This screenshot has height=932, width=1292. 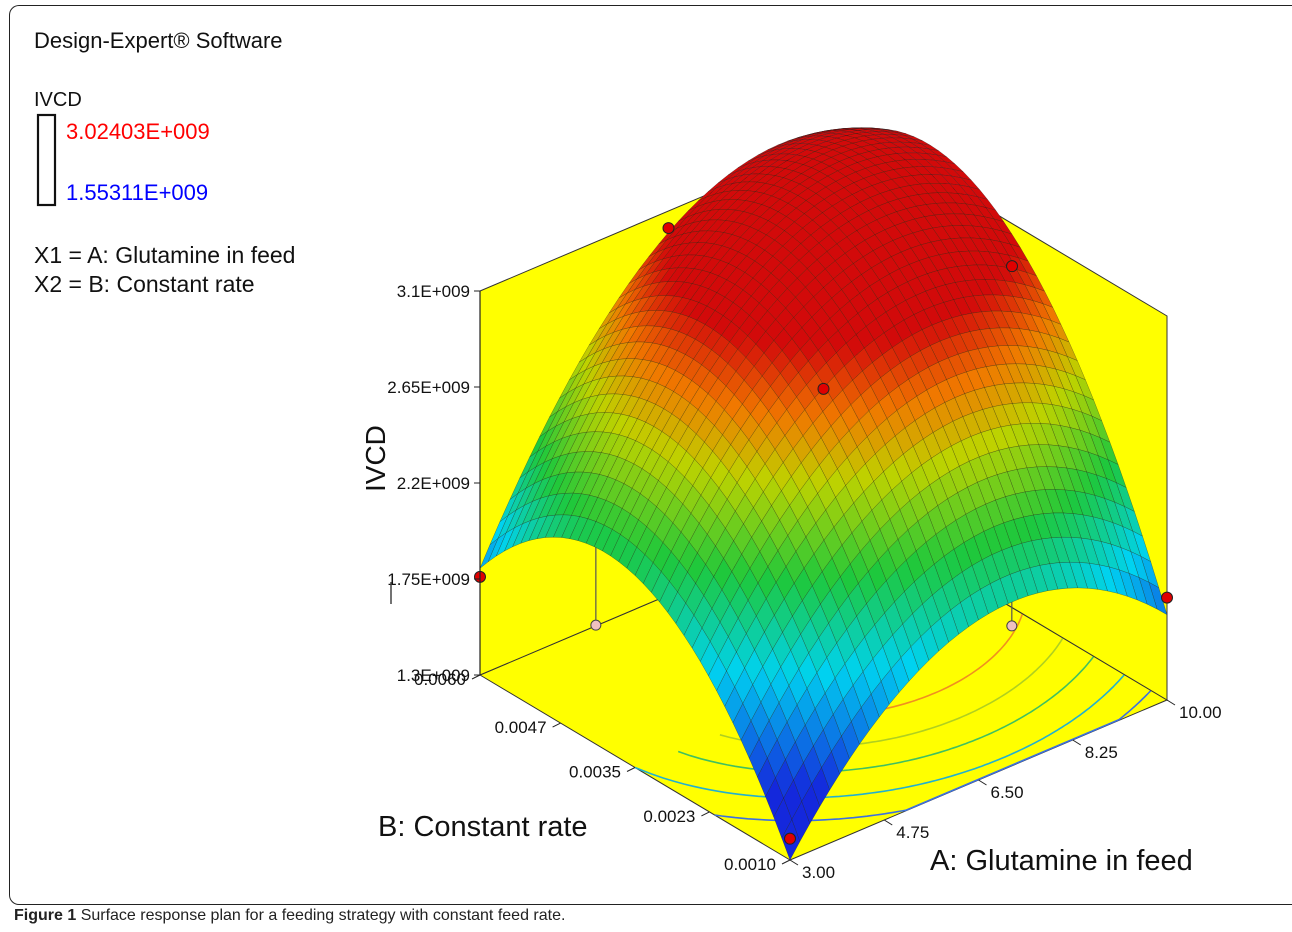 What do you see at coordinates (818, 872) in the screenshot?
I see `x-axis-tick-label: 3.00` at bounding box center [818, 872].